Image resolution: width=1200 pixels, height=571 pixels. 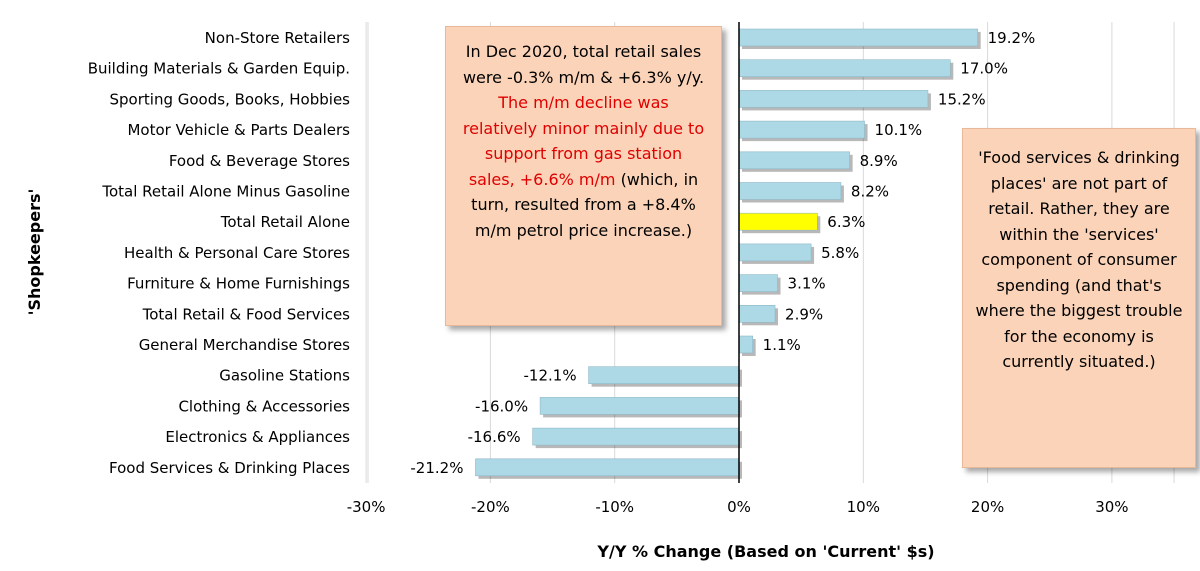 What do you see at coordinates (765, 551) in the screenshot?
I see `x-axis-title: Y/Y % Change (Based on 'Current' $s)` at bounding box center [765, 551].